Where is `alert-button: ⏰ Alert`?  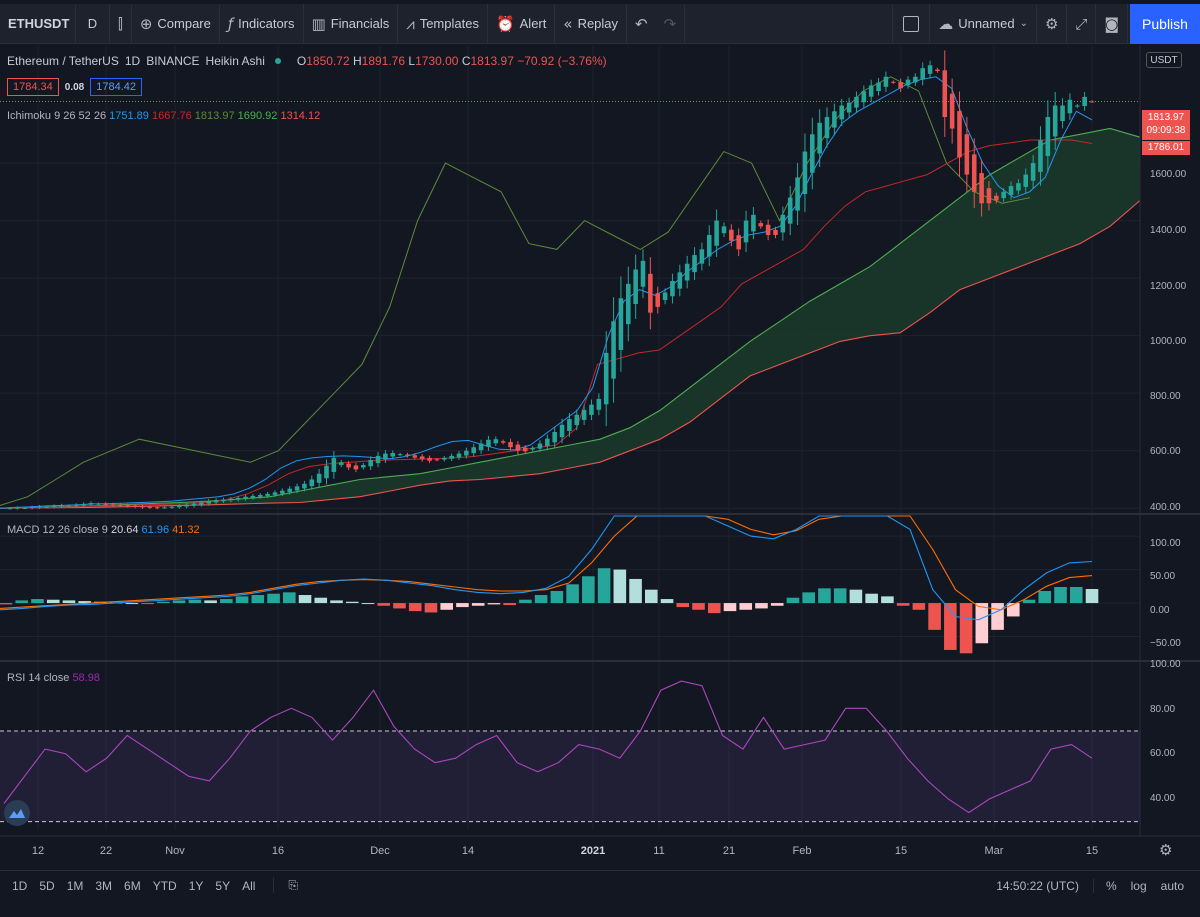
alert-button: ⏰ Alert is located at coordinates (522, 23).